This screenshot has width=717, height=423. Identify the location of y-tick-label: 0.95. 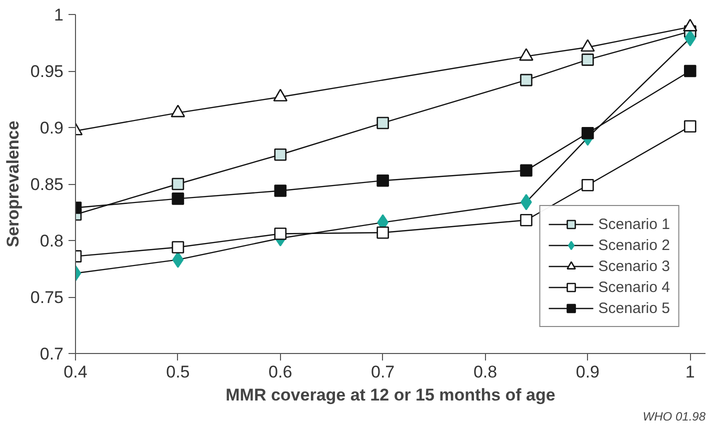
(47, 71).